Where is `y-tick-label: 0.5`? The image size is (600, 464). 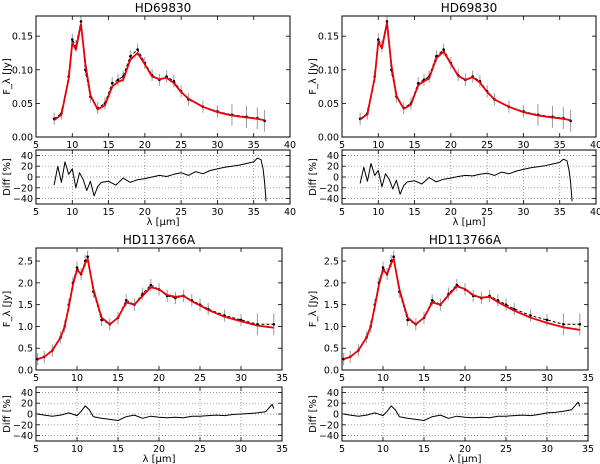 y-tick-label: 0.5 is located at coordinates (25, 349).